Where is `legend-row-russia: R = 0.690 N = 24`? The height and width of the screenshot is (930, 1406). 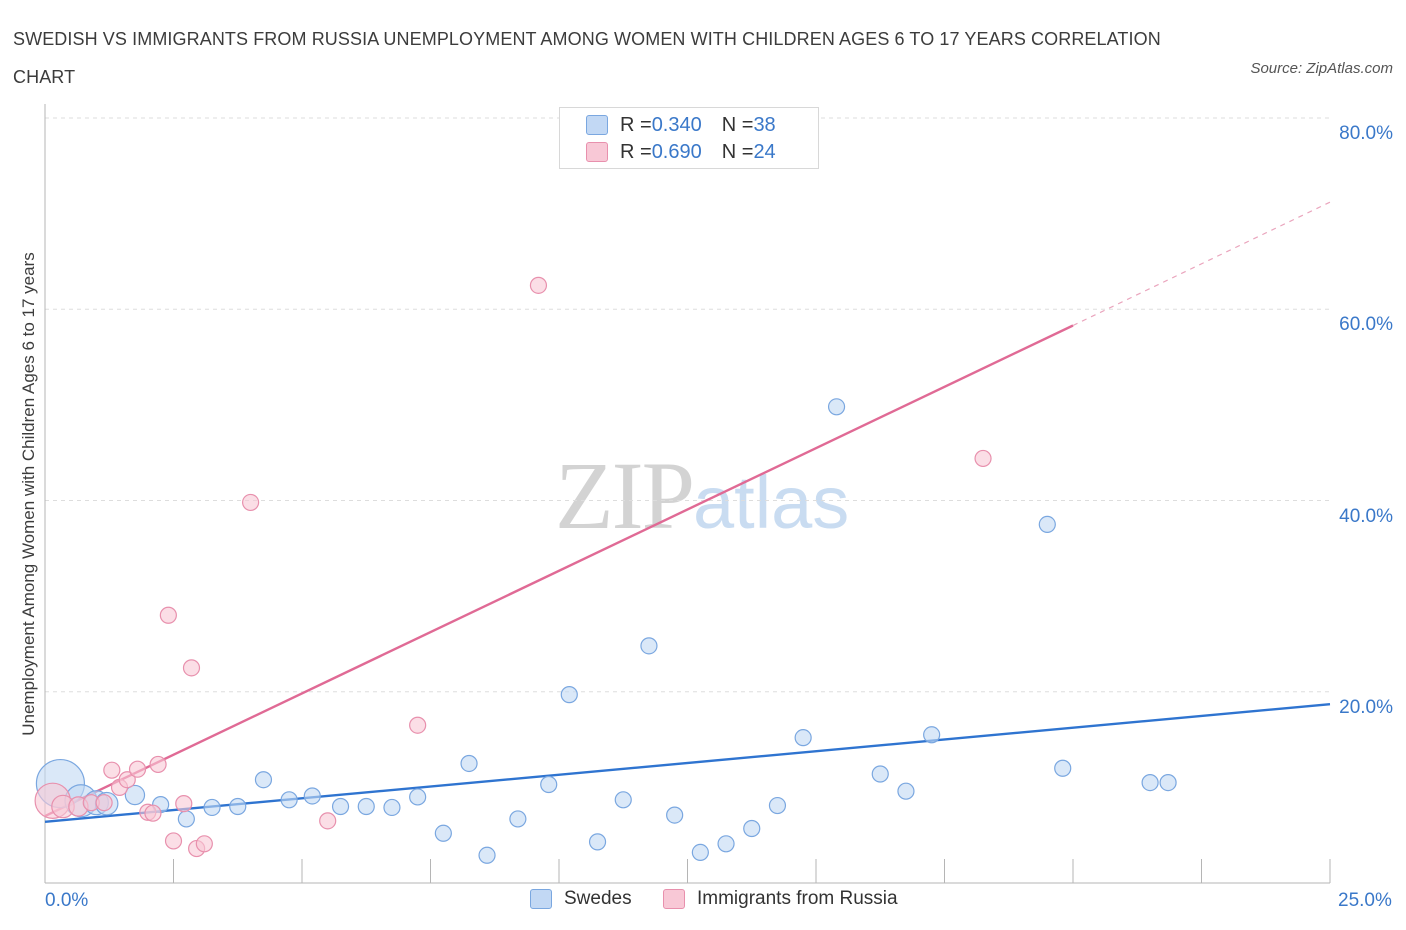
legend-row-russia: R = 0.690 N = 24 is located at coordinates (681, 152).